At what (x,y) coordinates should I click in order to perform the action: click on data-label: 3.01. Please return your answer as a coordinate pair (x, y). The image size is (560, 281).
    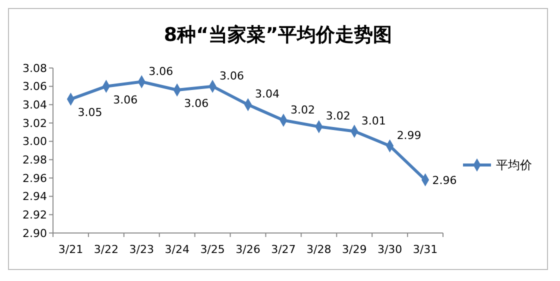
    Looking at the image, I should click on (373, 121).